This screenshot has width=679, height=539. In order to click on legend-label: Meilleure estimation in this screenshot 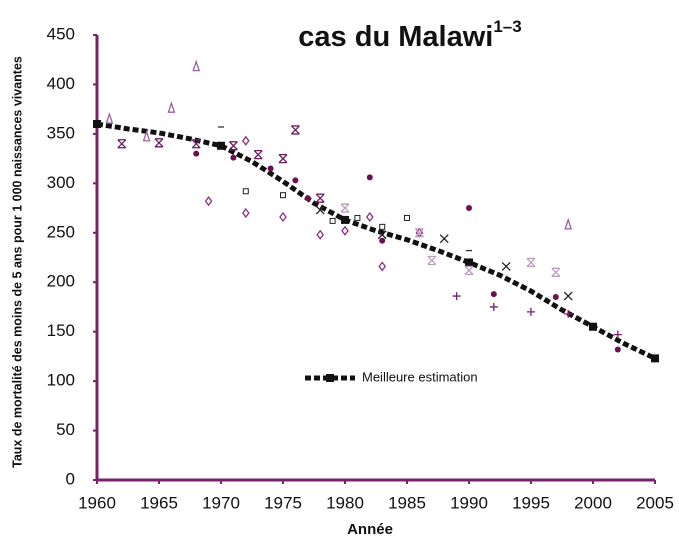, I will do `click(420, 376)`.